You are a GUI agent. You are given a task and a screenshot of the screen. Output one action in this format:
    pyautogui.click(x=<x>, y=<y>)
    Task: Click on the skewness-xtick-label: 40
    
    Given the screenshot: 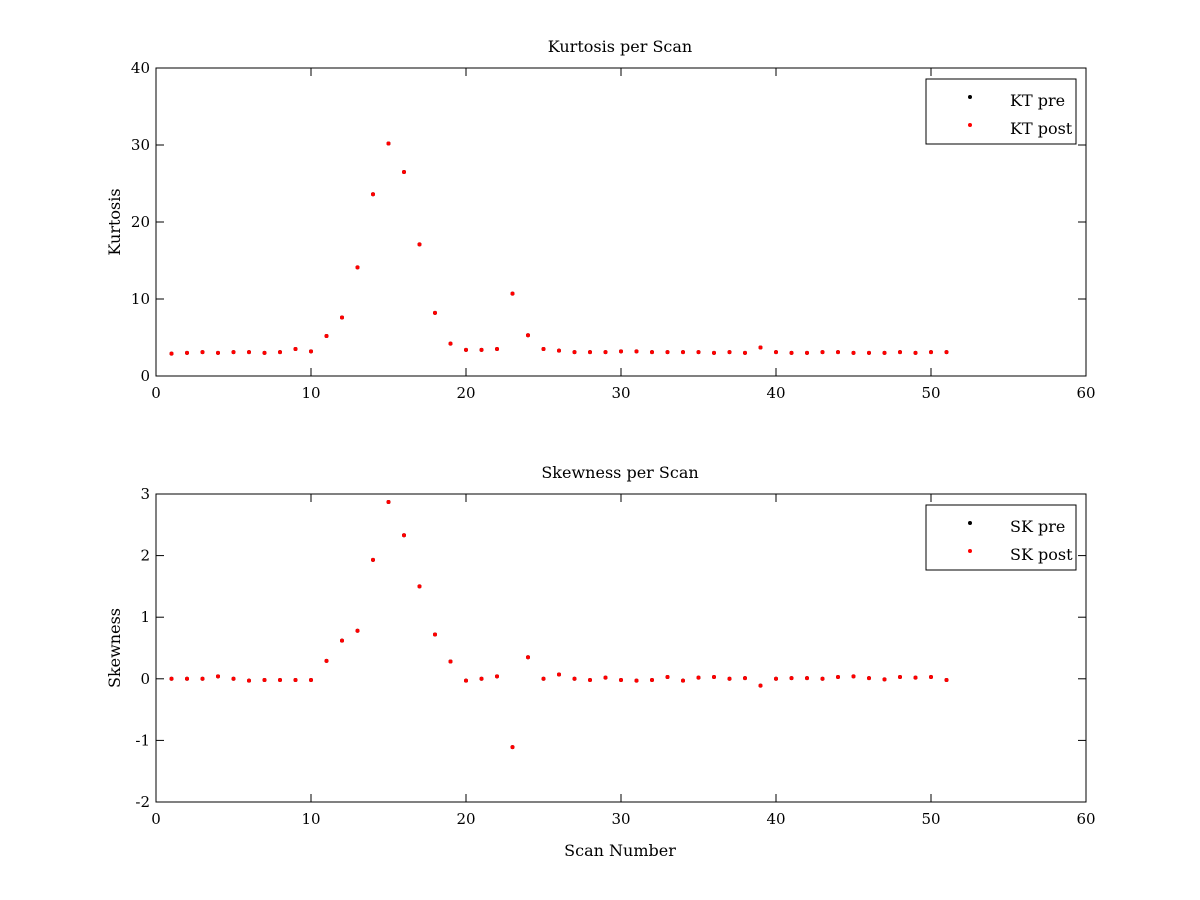 What is the action you would take?
    pyautogui.click(x=775, y=819)
    